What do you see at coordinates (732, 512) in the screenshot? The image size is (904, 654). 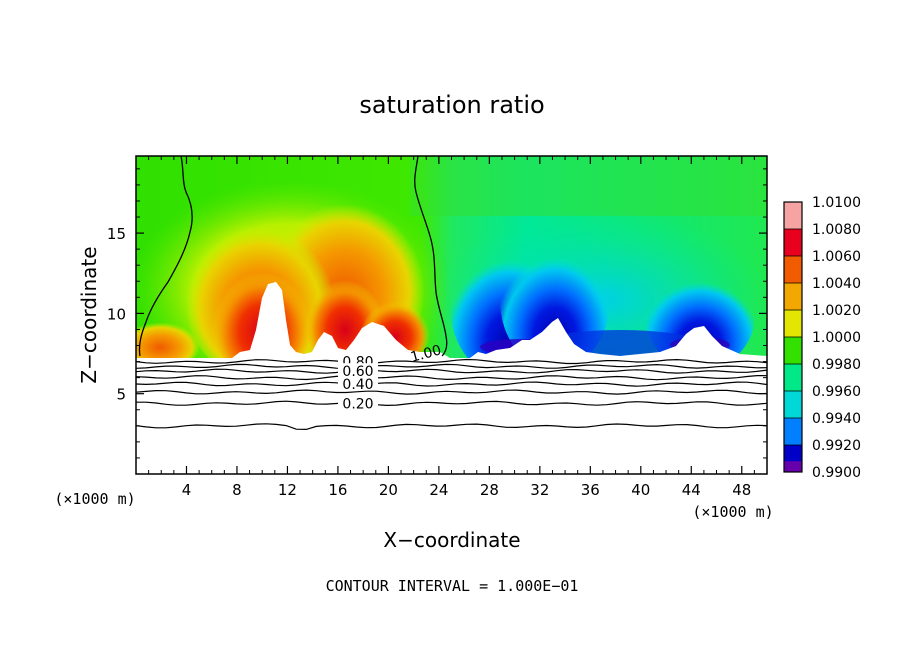 I see `x-axis-unit-right: (×1000 m)` at bounding box center [732, 512].